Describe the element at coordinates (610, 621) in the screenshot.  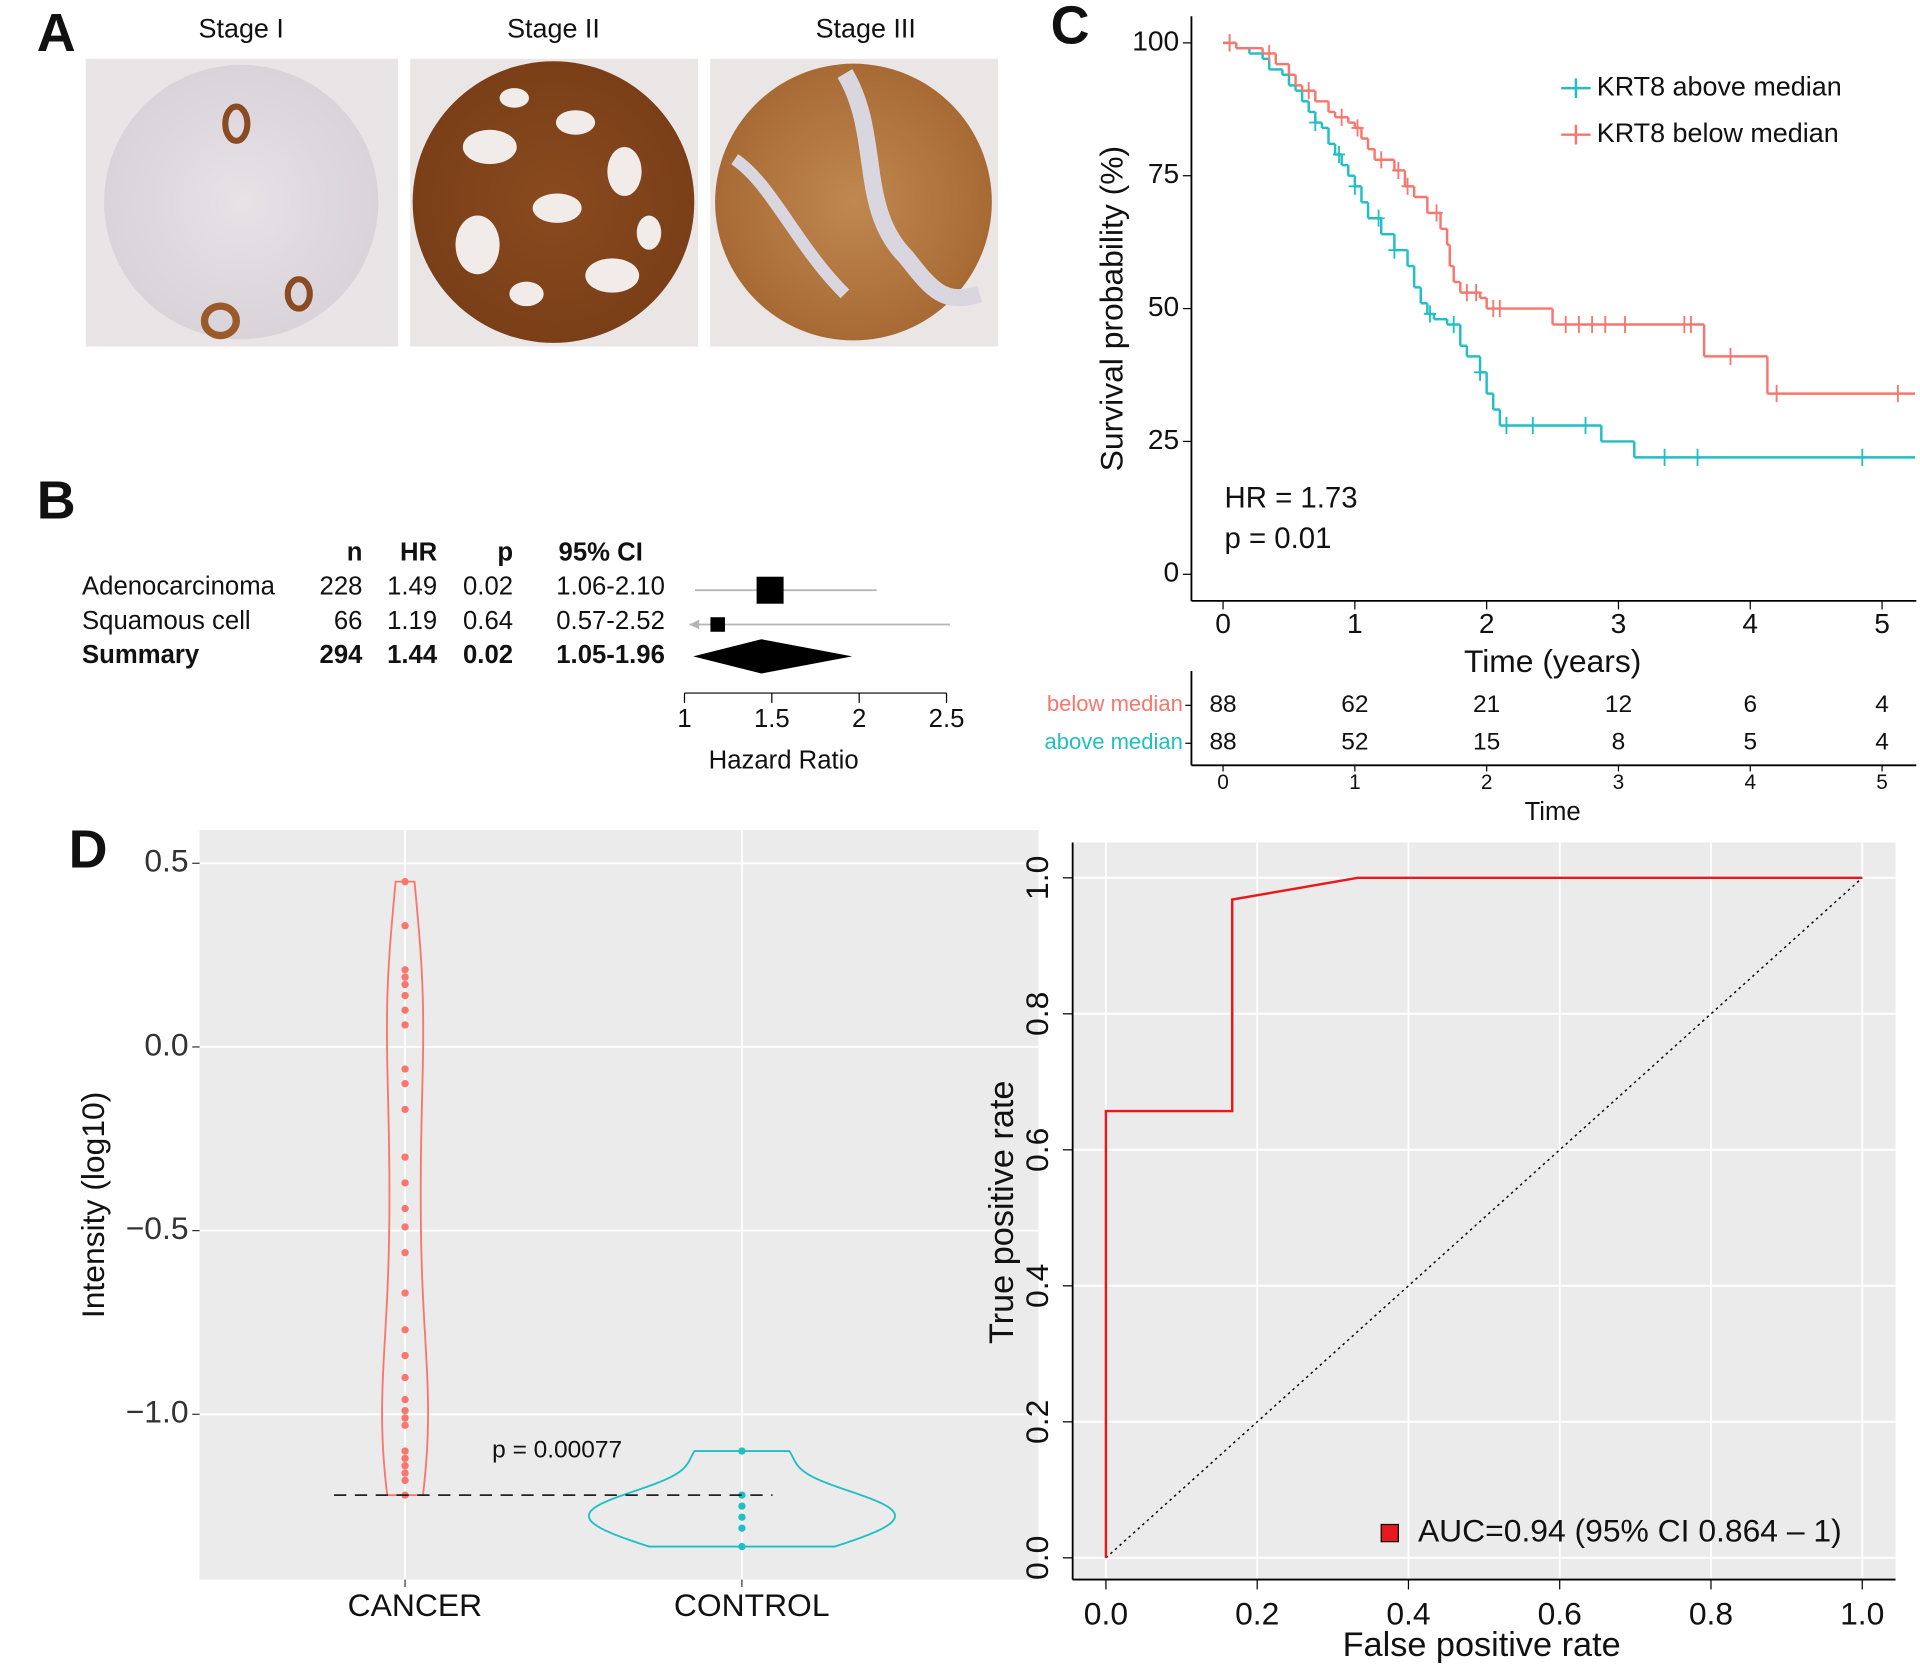
I see `cell: 0.57-2.52` at that location.